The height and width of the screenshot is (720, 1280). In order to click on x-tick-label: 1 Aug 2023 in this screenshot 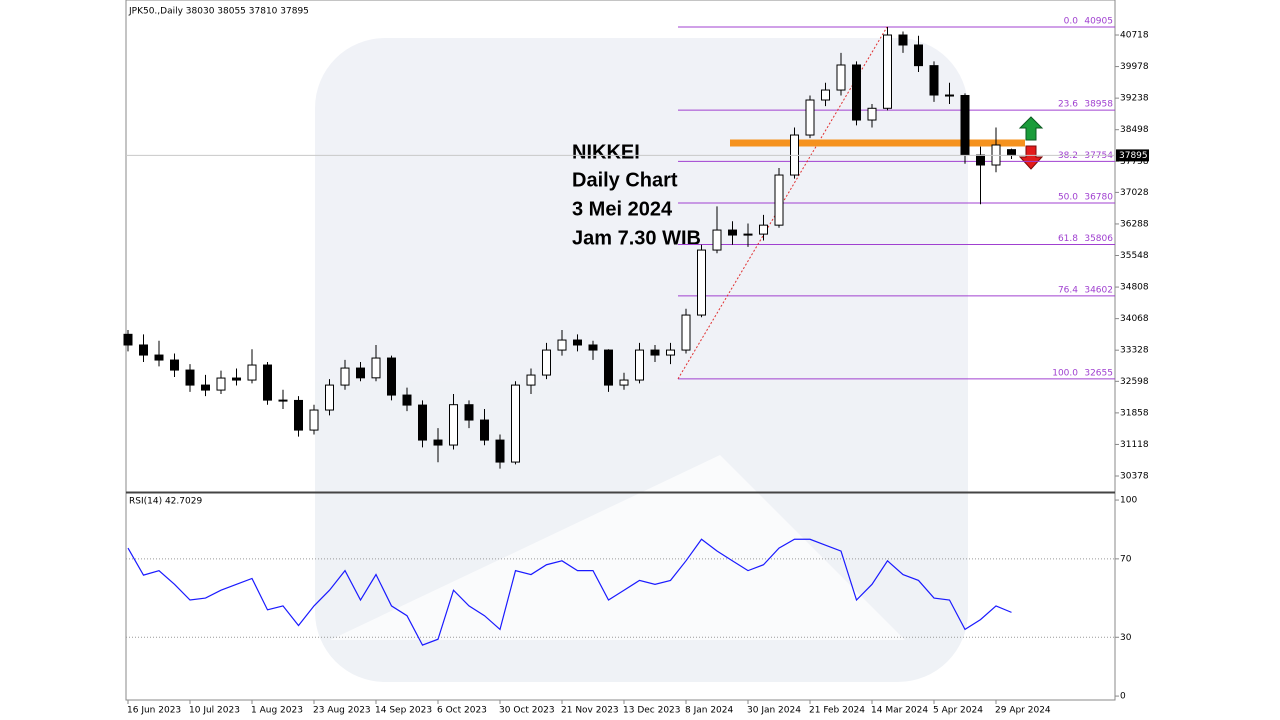, I will do `click(277, 711)`.